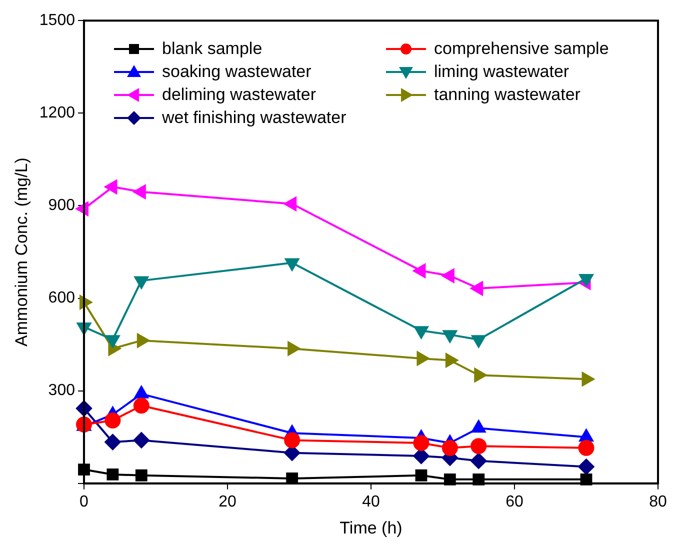 Image resolution: width=686 pixels, height=551 pixels. What do you see at coordinates (57, 21) in the screenshot?
I see `y-tick-label: 1500` at bounding box center [57, 21].